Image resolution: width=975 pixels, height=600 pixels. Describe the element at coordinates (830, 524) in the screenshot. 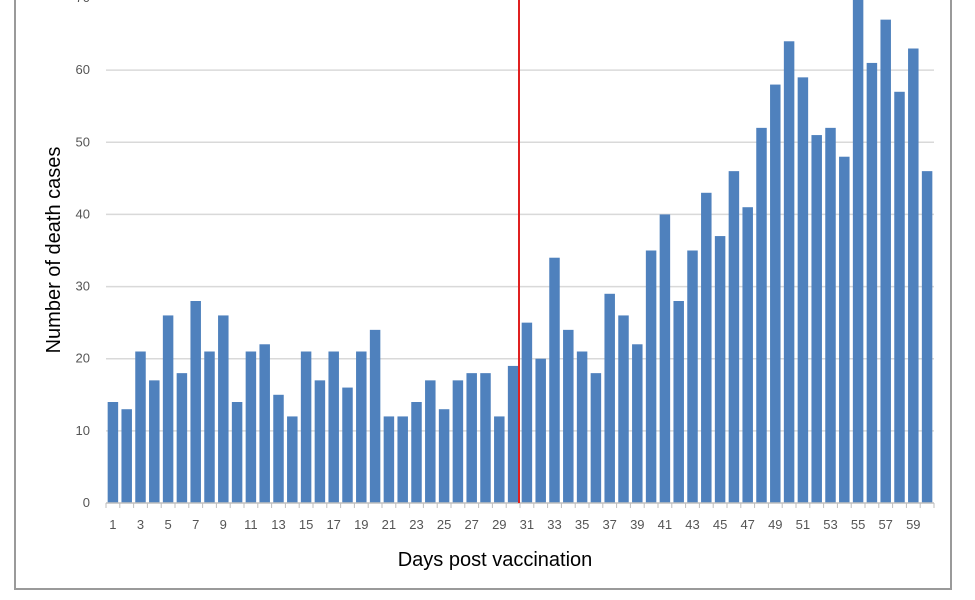

I see `x-tick-label: 53` at that location.